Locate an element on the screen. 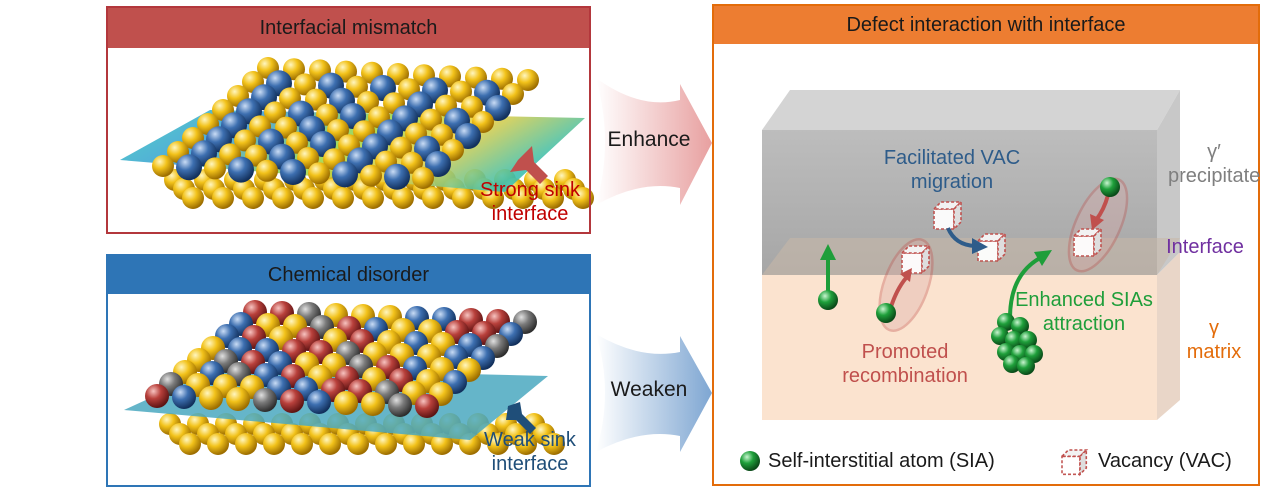  vac-migration-line1: Facilitated VAC is located at coordinates (952, 158).